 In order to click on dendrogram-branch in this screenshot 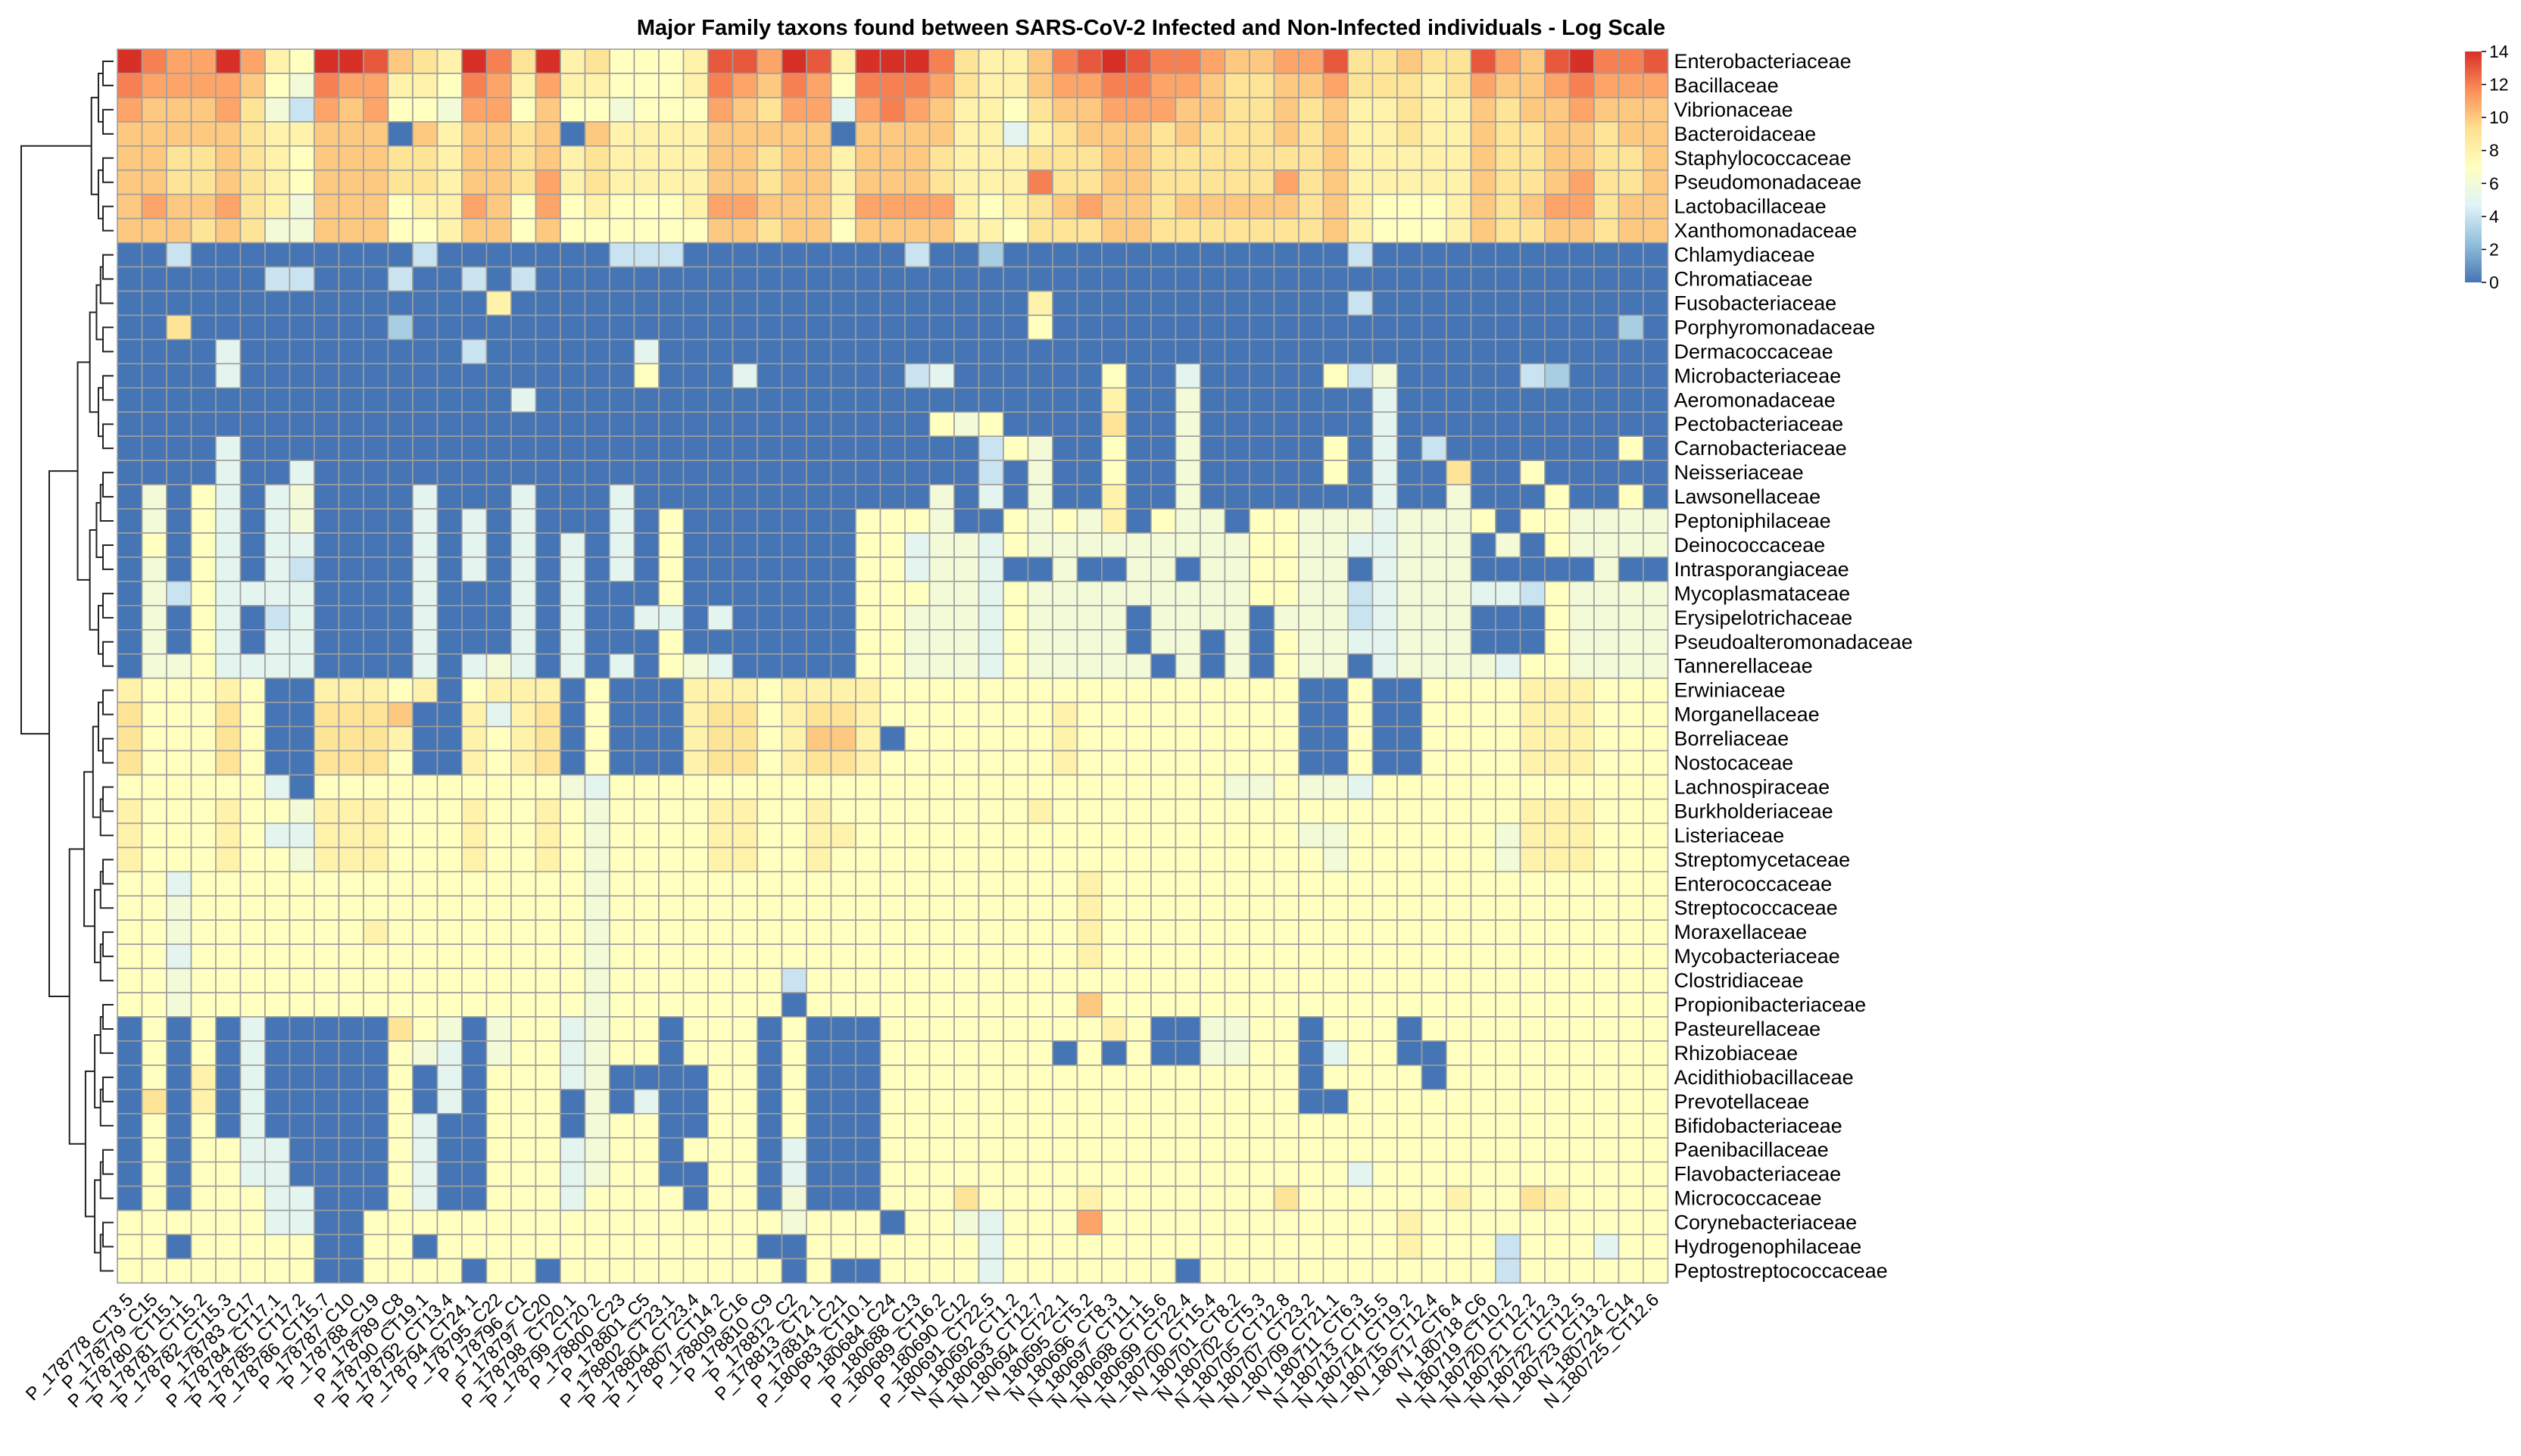, I will do `click(108, 1234)`.